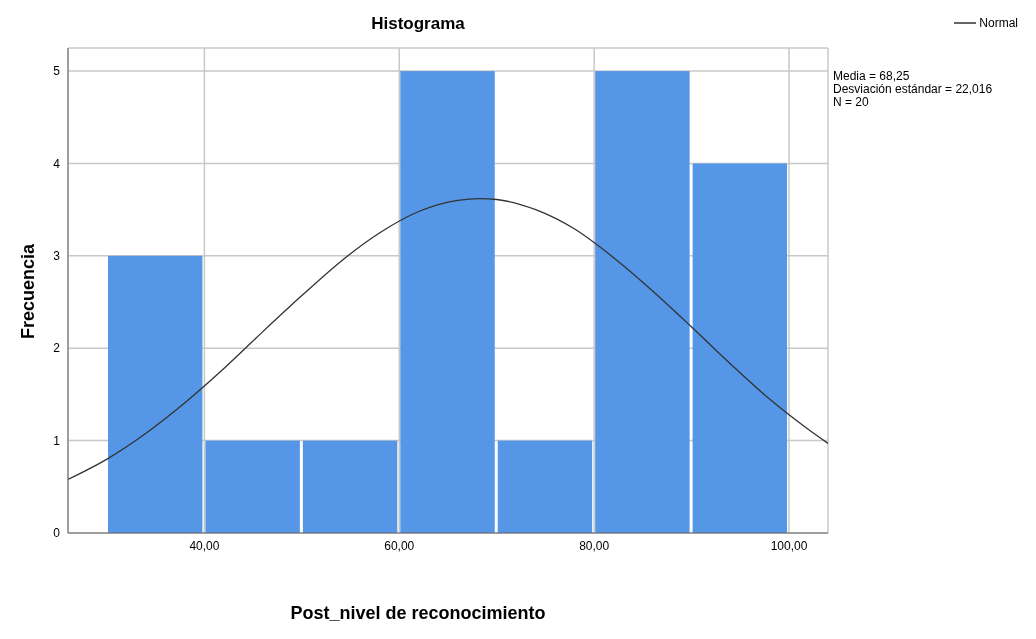 The width and height of the screenshot is (1036, 639). What do you see at coordinates (57, 348) in the screenshot?
I see `y-tick-label: 2` at bounding box center [57, 348].